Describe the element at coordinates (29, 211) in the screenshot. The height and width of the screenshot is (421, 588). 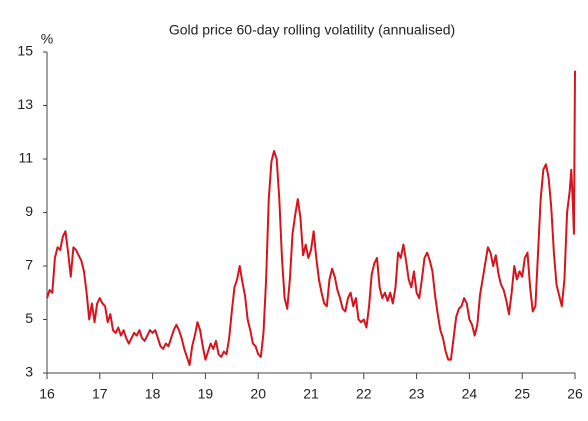
I see `y-tick-label: 9` at that location.